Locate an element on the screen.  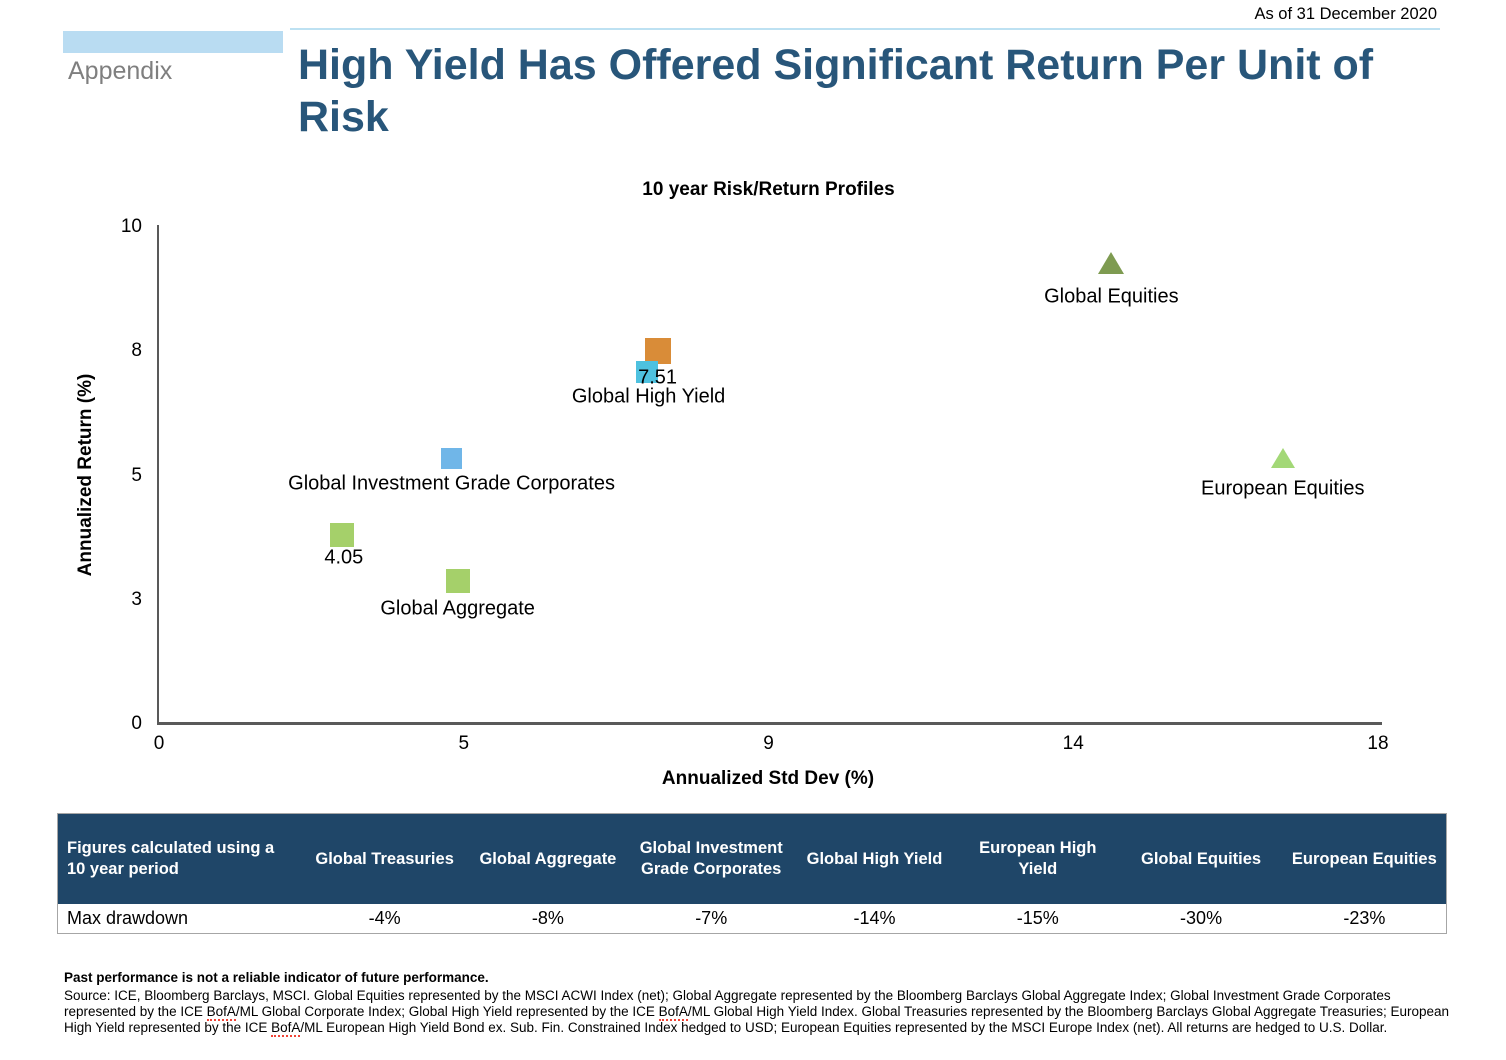
global-high-yield-label: Global High Yield is located at coordinates (648, 396).